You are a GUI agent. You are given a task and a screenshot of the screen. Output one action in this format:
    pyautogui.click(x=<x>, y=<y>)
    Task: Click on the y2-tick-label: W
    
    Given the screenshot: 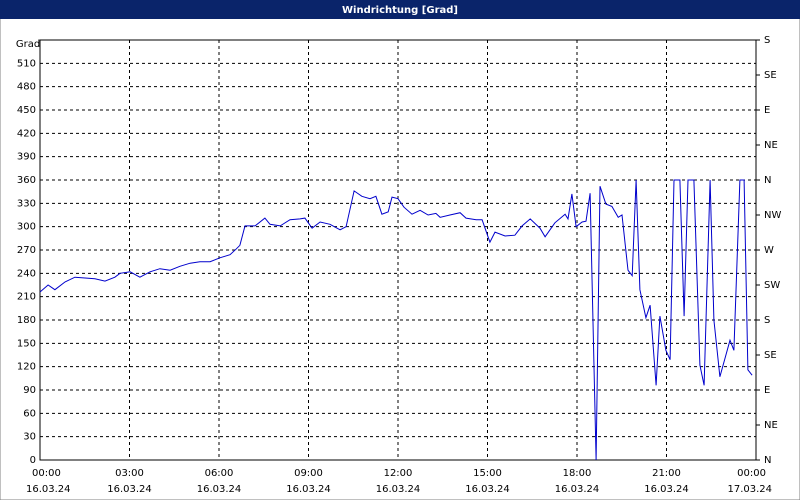 What is the action you would take?
    pyautogui.click(x=769, y=250)
    